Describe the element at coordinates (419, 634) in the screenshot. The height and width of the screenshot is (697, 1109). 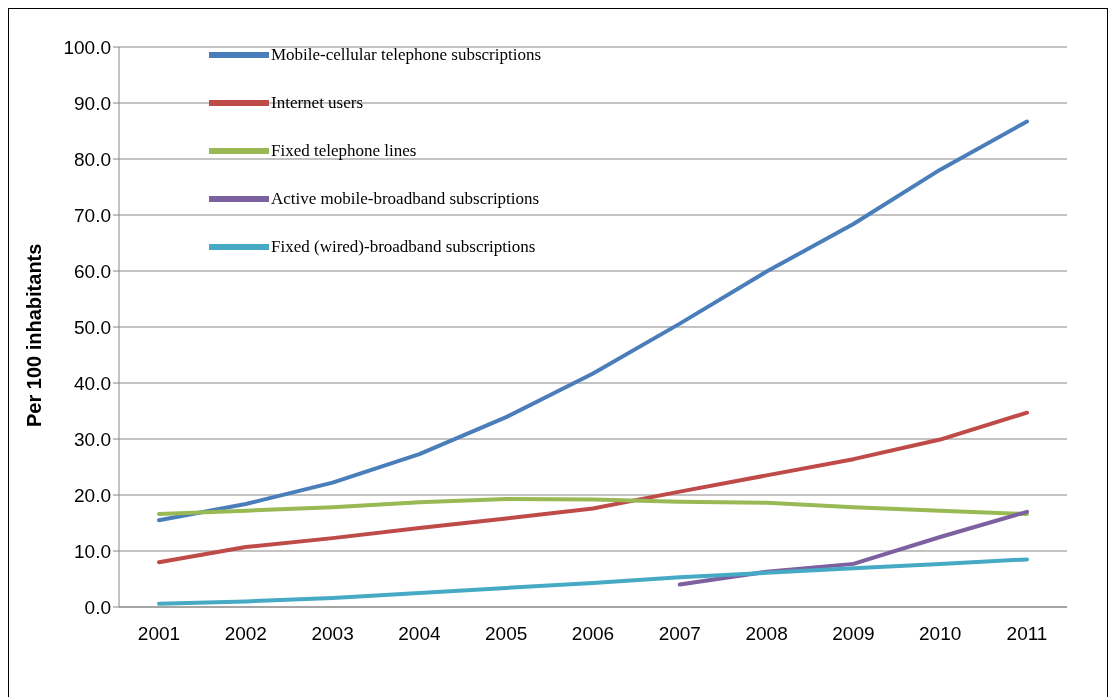
I see `x-tick-label: 2004` at that location.